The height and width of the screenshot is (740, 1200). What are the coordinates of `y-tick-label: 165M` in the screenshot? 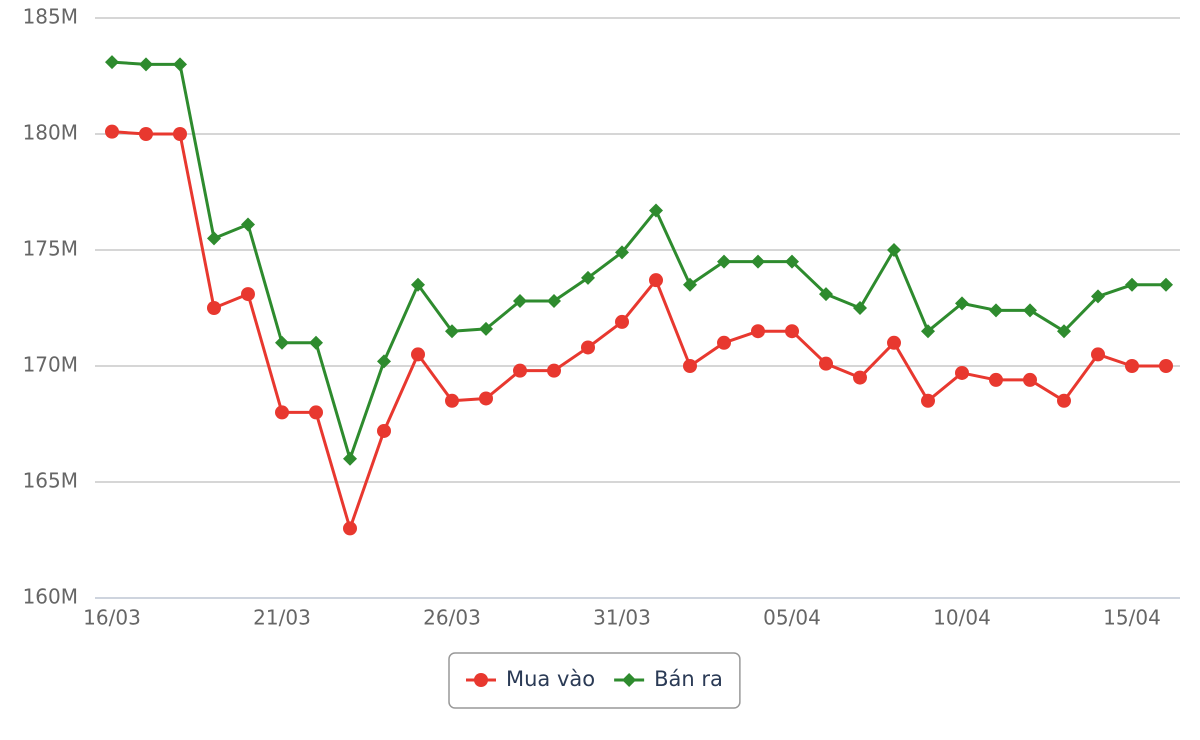 It's located at (50, 481).